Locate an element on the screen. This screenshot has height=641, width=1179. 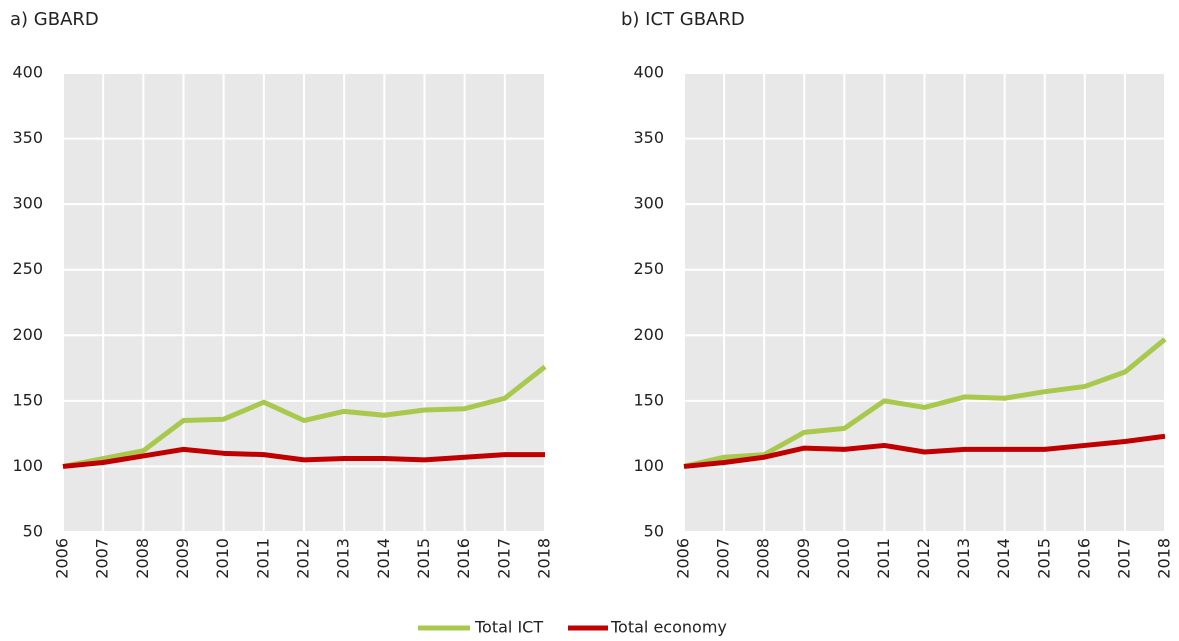
chart-title: a) GBARD is located at coordinates (54, 19).